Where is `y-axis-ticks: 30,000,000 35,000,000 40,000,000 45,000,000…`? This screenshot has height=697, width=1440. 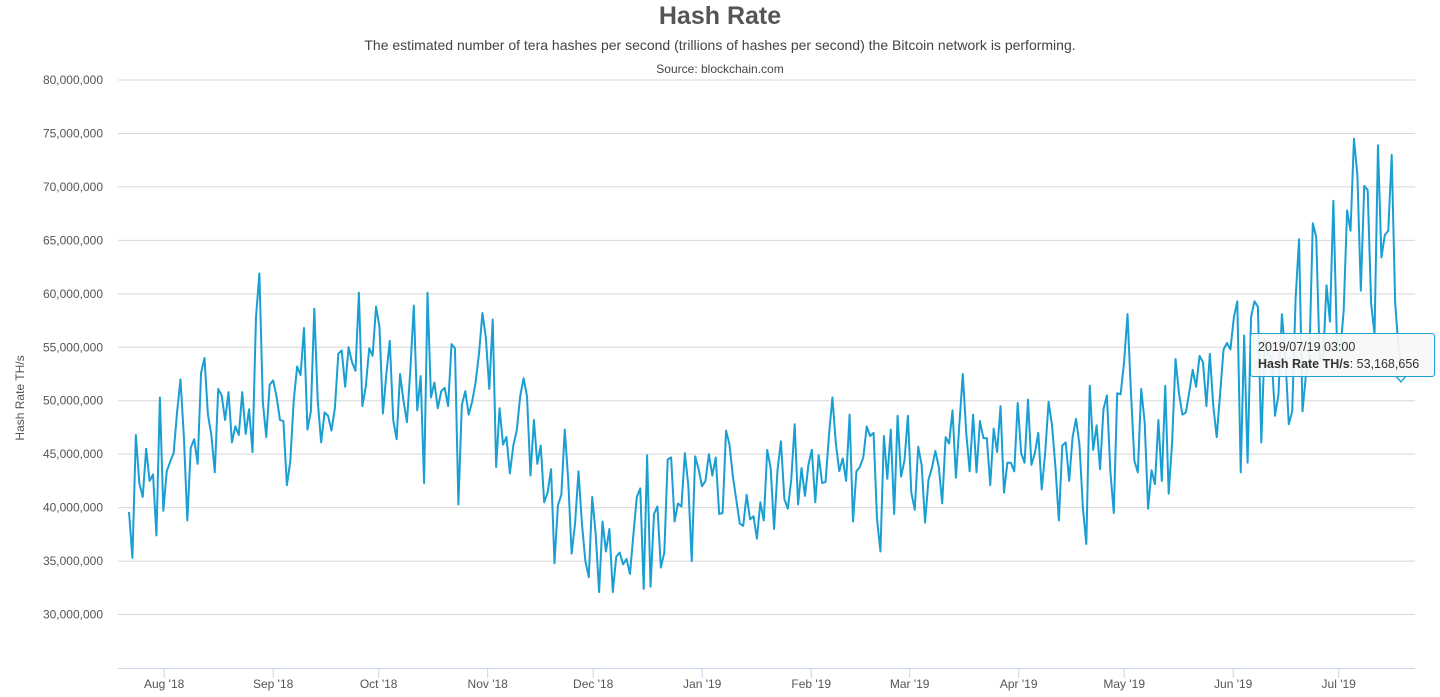 y-axis-ticks: 30,000,000 35,000,000 40,000,000 45,000,000… is located at coordinates (73, 347).